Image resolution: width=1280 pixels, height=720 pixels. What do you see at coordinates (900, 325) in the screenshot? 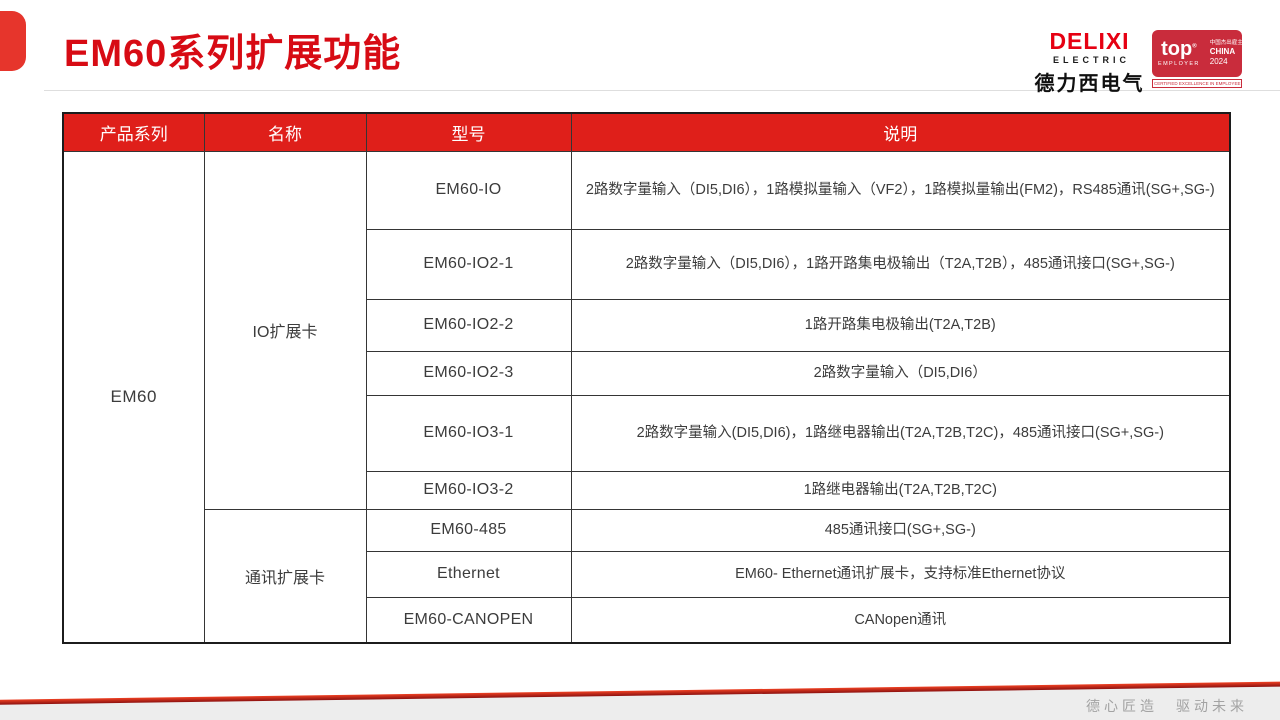
I see `cell-description: 1路开路集电极输出(T2A,T2B)` at bounding box center [900, 325].